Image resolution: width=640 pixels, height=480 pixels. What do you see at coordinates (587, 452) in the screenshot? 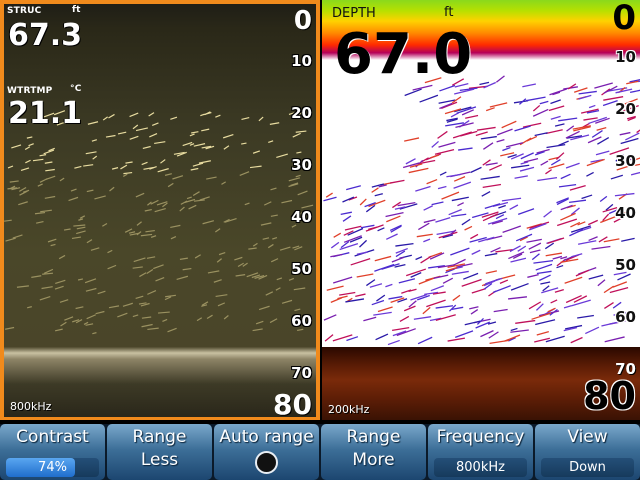
I see `view-button: View Down` at bounding box center [587, 452].